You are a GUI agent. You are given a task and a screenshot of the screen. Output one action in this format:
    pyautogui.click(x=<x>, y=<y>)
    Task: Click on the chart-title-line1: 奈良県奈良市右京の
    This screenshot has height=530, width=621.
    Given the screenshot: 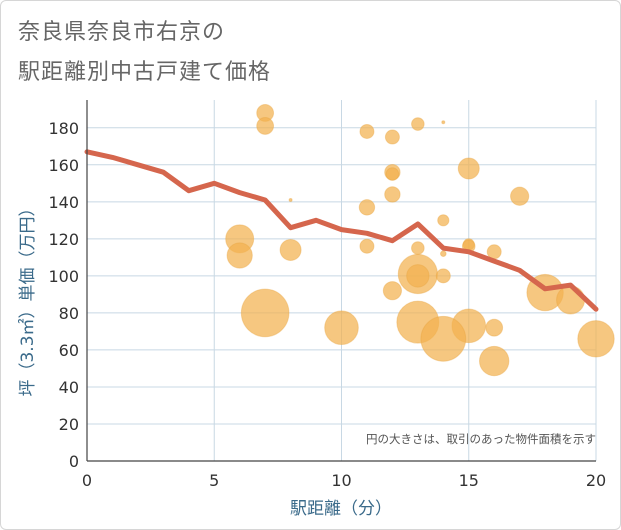 What is the action you would take?
    pyautogui.click(x=122, y=32)
    